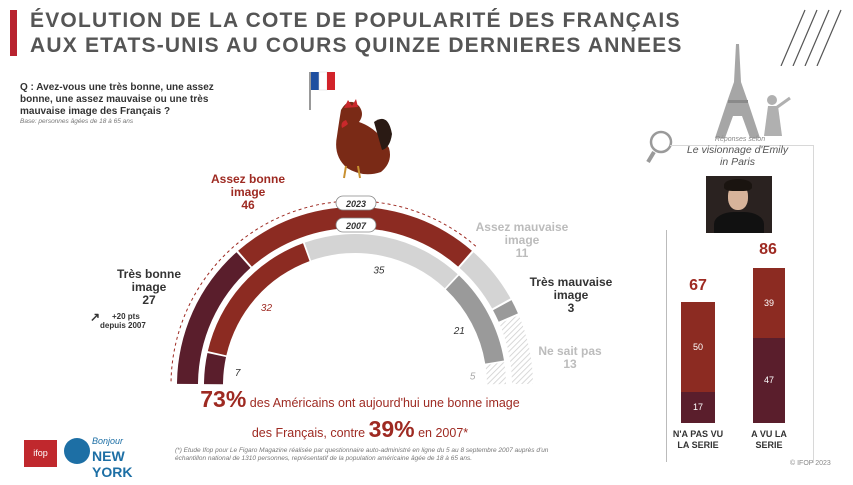 The image size is (853, 485). I want to click on trend-up-icon: ↗, so click(95, 317).